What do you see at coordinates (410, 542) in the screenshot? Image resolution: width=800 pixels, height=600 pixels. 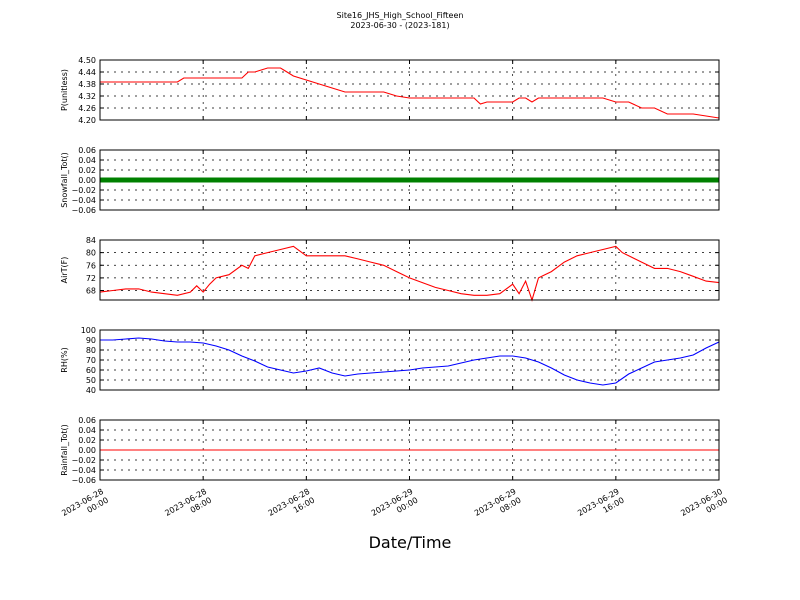 I see `x-axis-label: Date/Time` at bounding box center [410, 542].